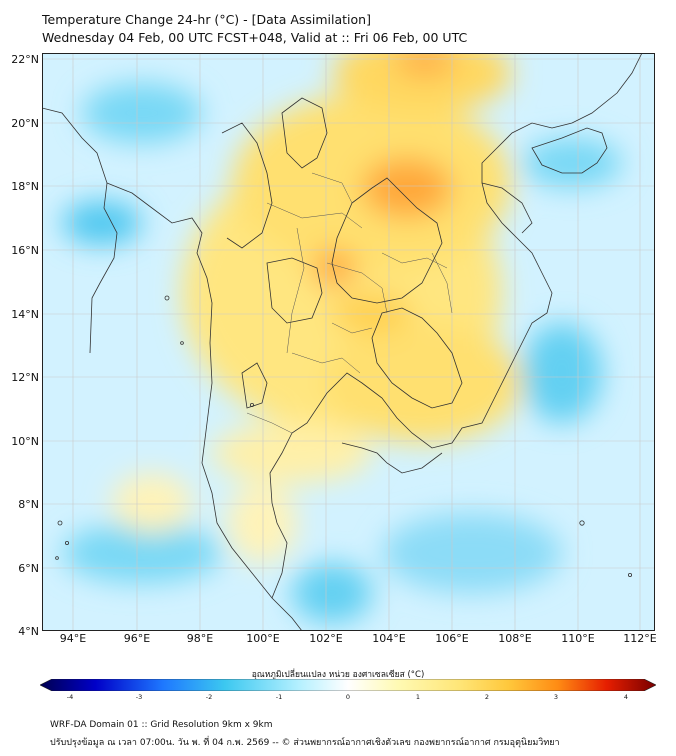 This screenshot has width=676, height=756. I want to click on lat-label-16n: 16°N, so click(25, 250).